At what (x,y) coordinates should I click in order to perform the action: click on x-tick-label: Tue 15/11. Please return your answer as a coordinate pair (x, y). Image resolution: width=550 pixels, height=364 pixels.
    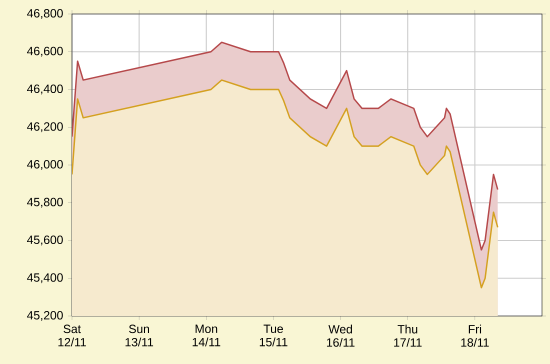
    Looking at the image, I should click on (274, 335).